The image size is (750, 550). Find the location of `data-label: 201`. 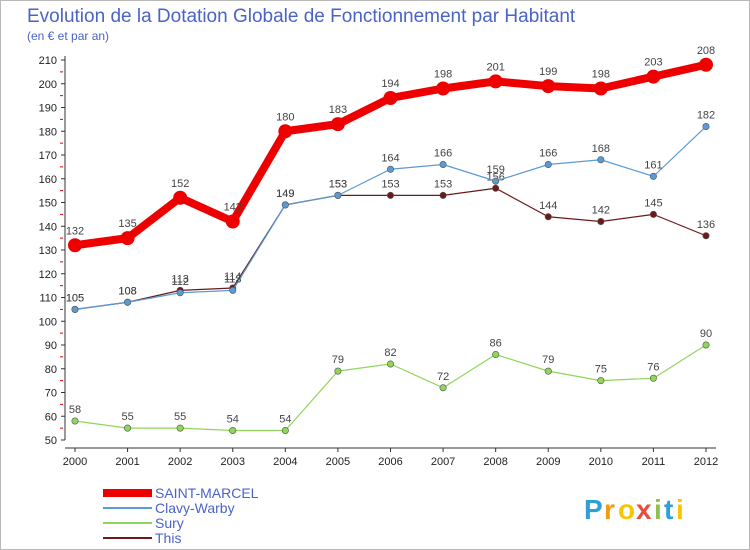

data-label: 201 is located at coordinates (495, 67).